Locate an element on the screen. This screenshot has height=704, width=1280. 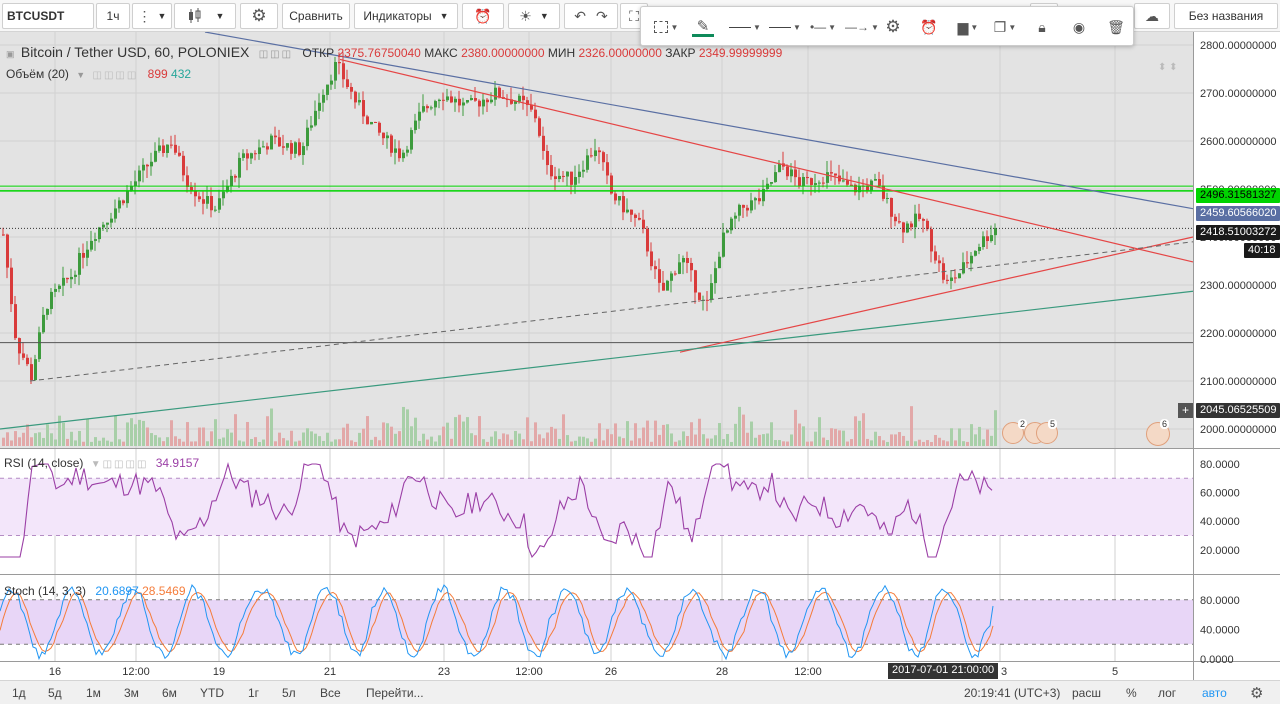
line-style-button: ▼ is located at coordinates (785, 27).